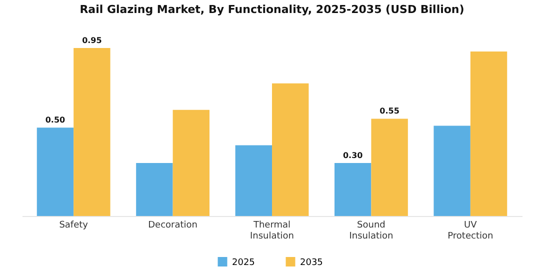  I want to click on chart-title: Rail Glazing Market, By Functionality, 2025-2035 (USD Billion), so click(272, 9).